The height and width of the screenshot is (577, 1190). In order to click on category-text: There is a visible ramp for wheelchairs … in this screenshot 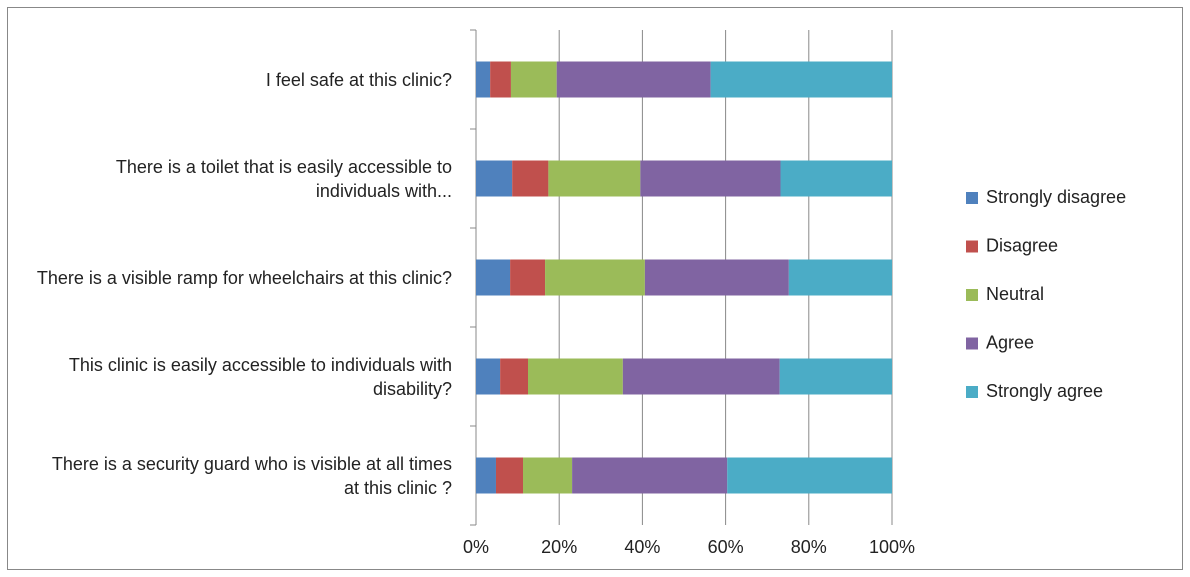, I will do `click(244, 277)`.